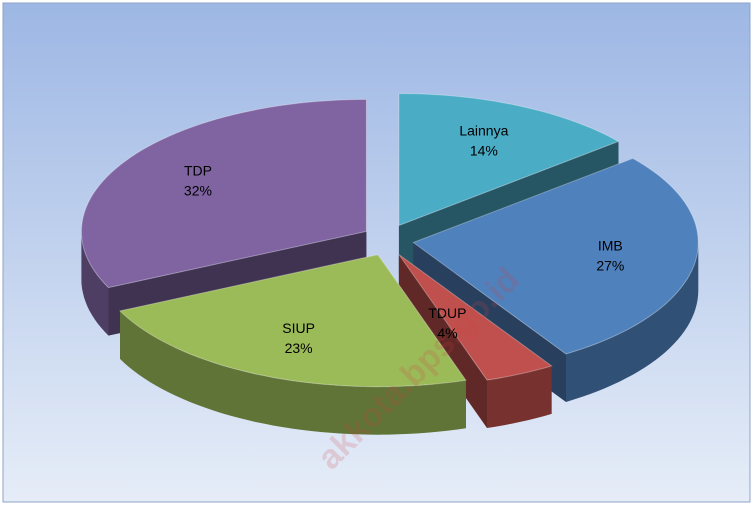 This screenshot has height=506, width=754. What do you see at coordinates (447, 333) in the screenshot?
I see `slice-value-label: 4%` at bounding box center [447, 333].